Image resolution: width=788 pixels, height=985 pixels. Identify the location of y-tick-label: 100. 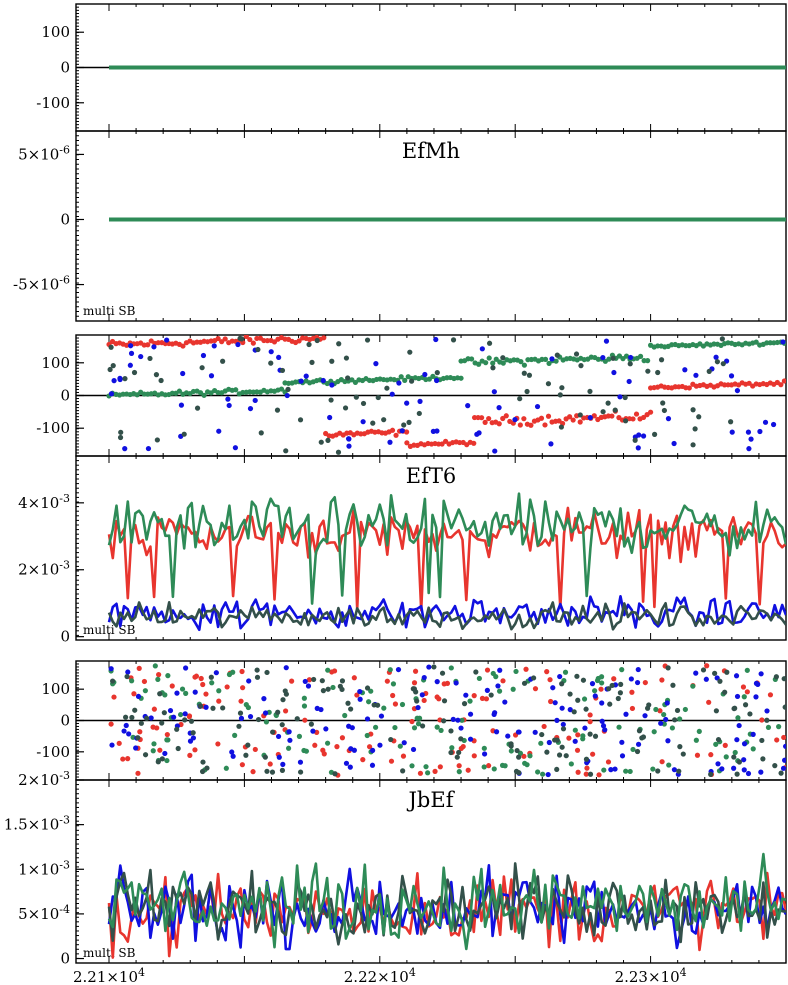
(55, 689).